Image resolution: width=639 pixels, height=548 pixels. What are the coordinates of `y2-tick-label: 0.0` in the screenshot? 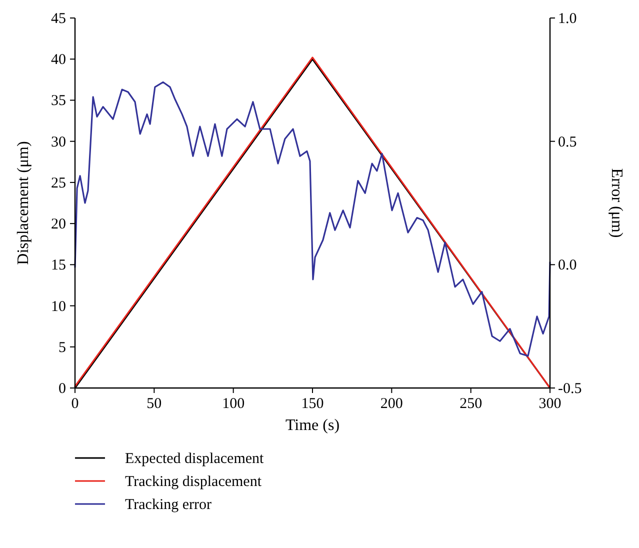 It's located at (567, 266).